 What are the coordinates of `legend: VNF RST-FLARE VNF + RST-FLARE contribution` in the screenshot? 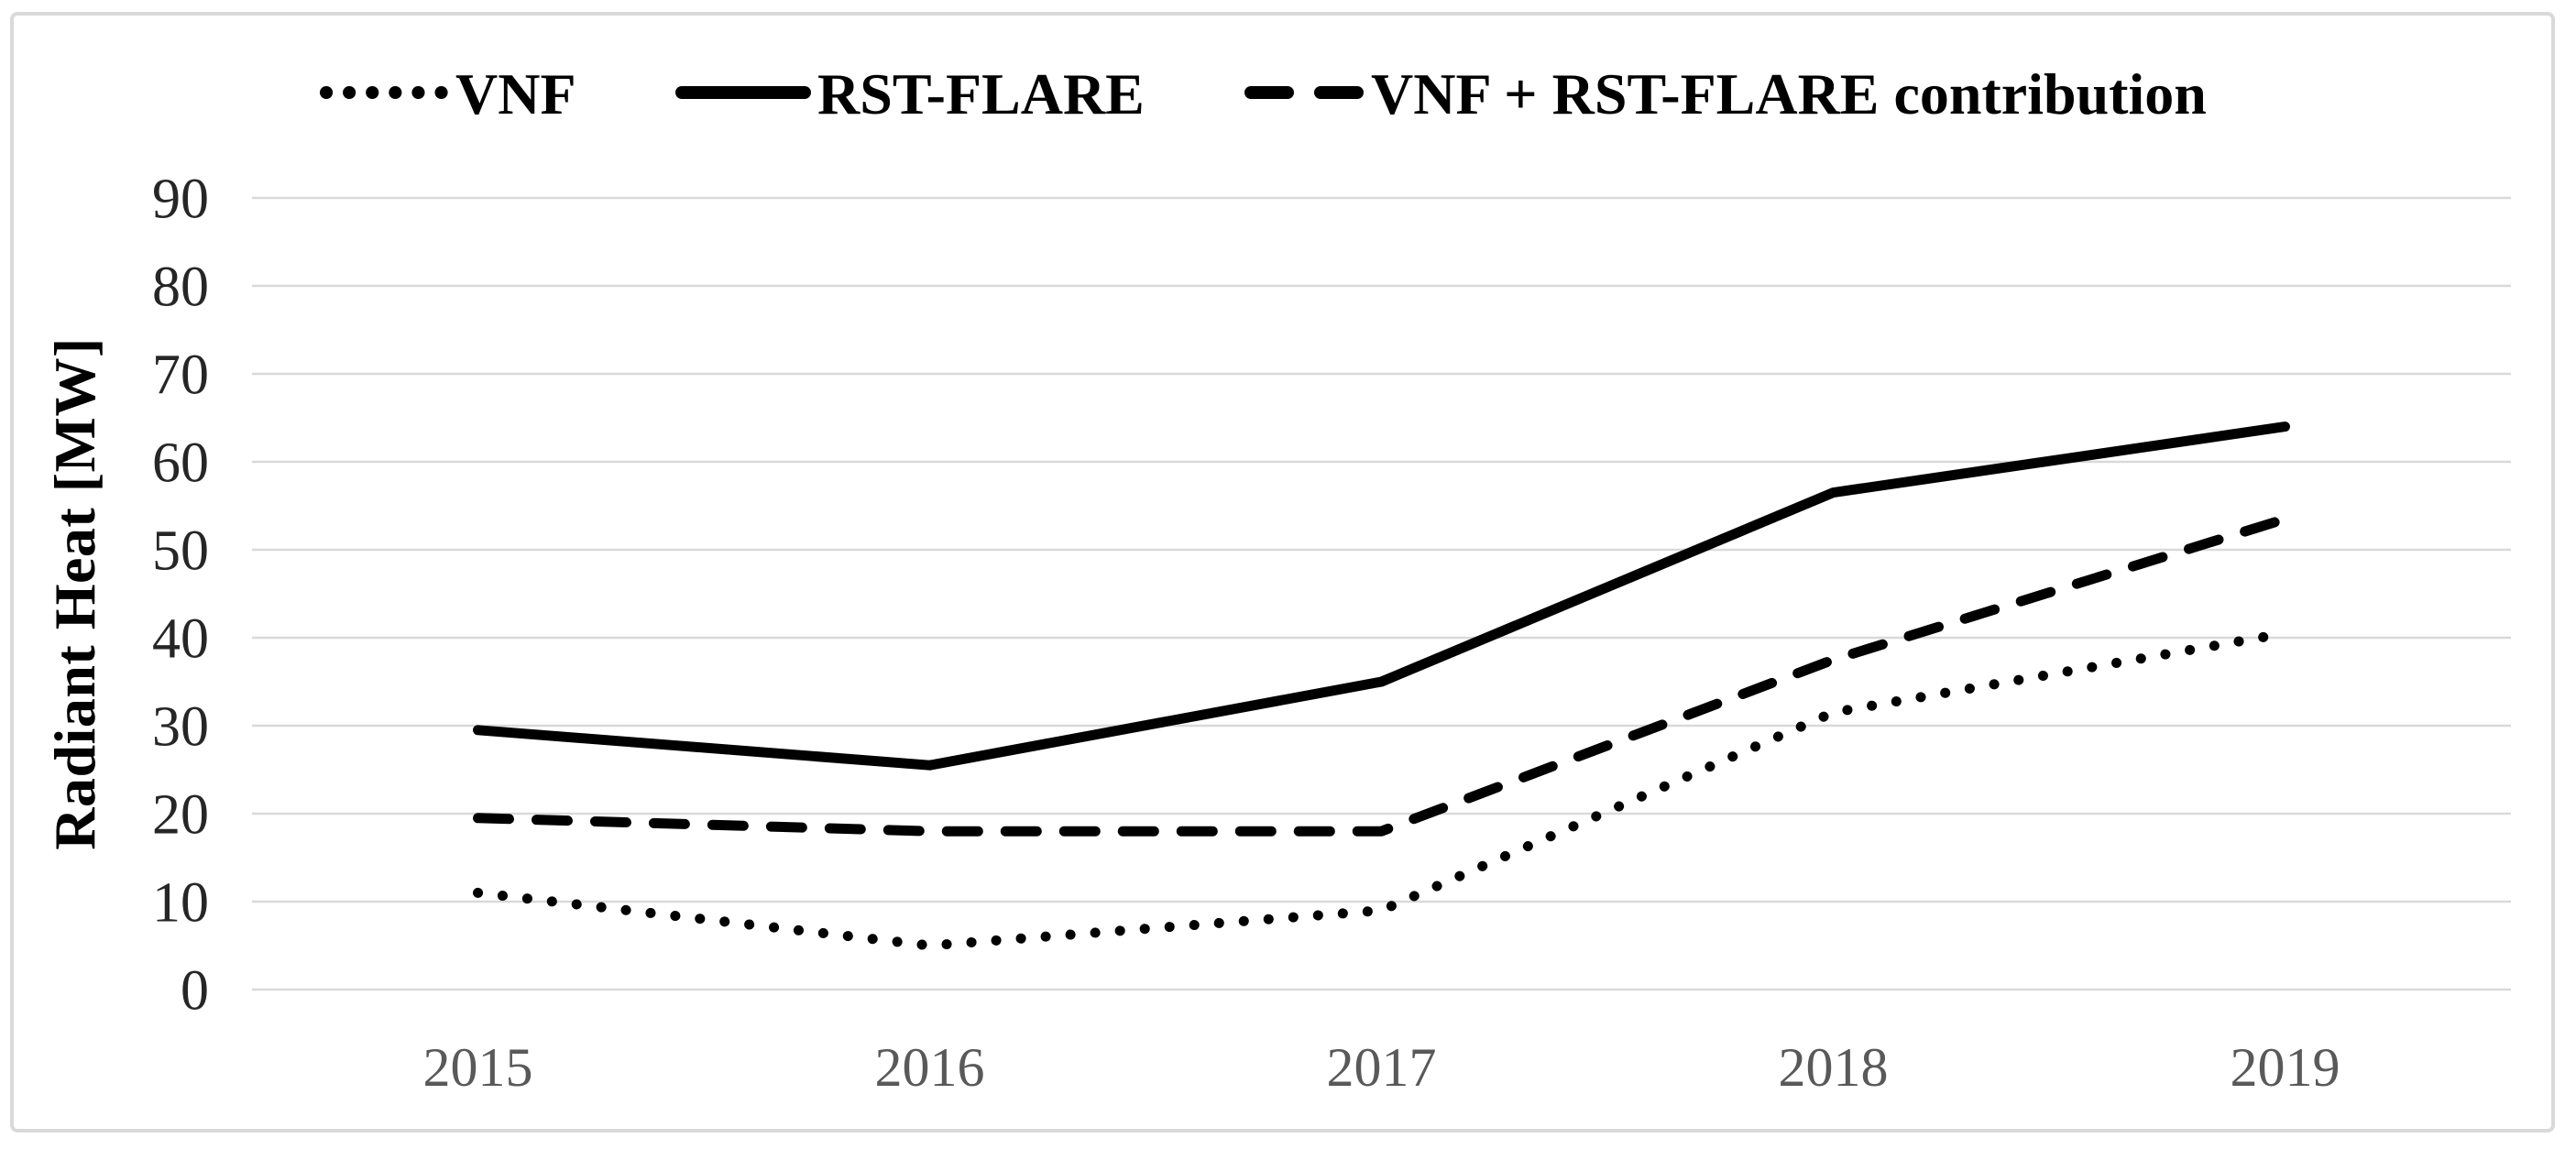 It's located at (1263, 93).